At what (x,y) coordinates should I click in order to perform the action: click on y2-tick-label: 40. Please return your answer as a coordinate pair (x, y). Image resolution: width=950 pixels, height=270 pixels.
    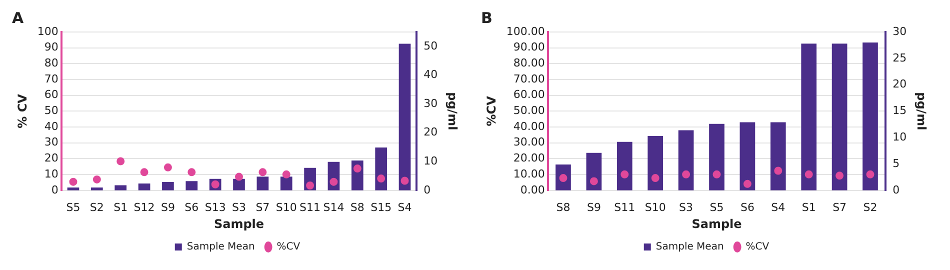
    Looking at the image, I should click on (431, 75).